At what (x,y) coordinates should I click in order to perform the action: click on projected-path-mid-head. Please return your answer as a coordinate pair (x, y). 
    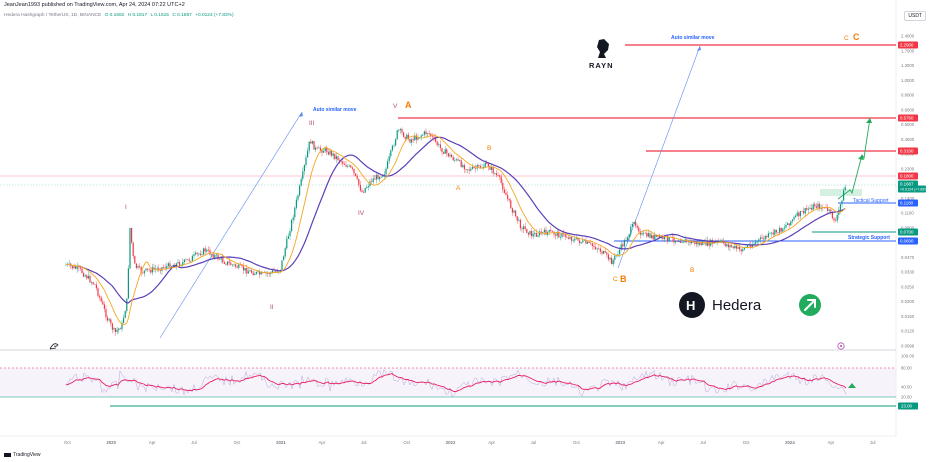
    Looking at the image, I should click on (861, 157).